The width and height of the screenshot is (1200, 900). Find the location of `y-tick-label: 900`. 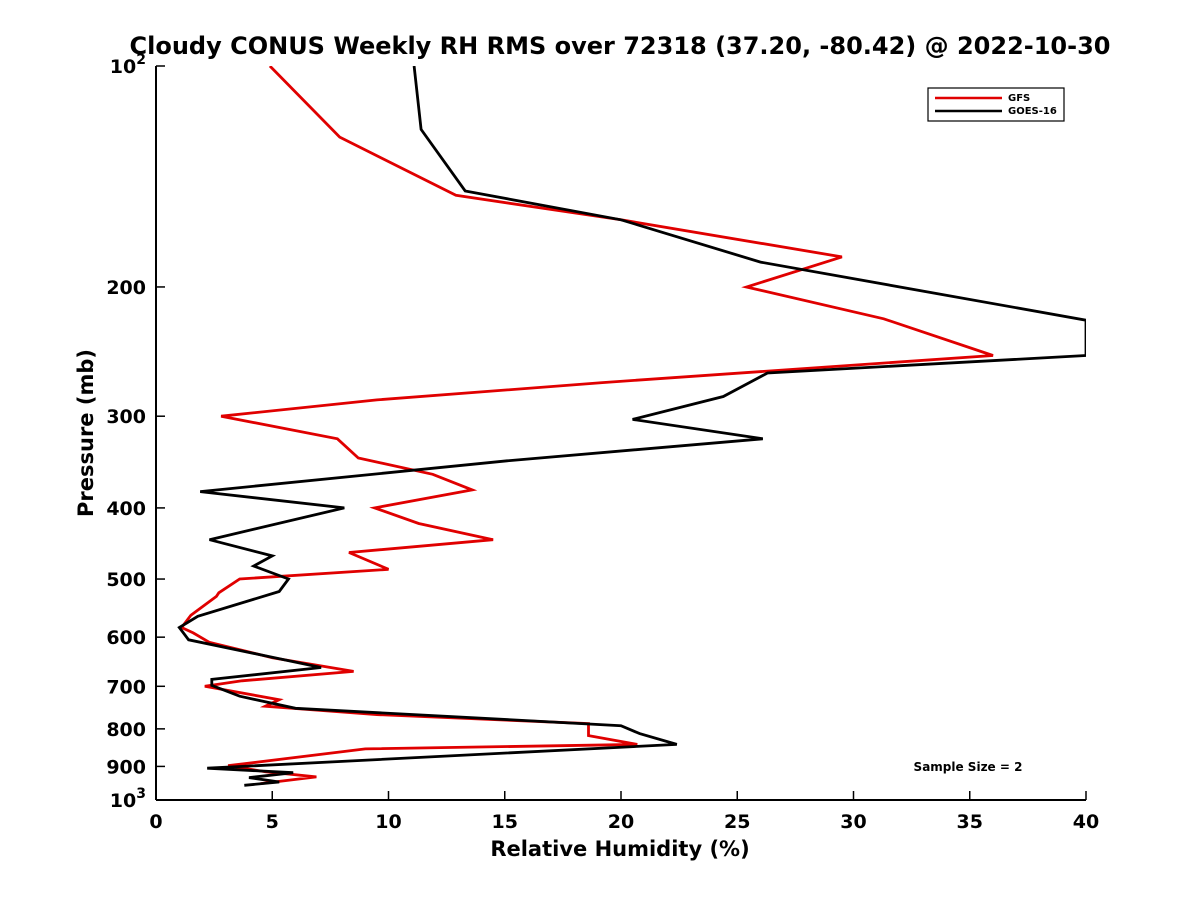

y-tick-label: 900 is located at coordinates (126, 767).